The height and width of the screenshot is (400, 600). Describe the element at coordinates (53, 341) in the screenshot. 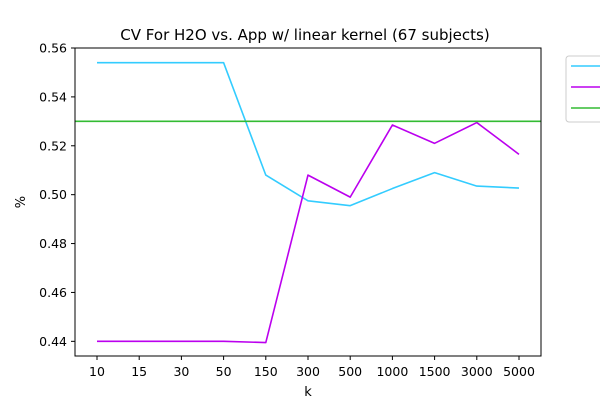

I see `y-tick-label: 0.44` at that location.